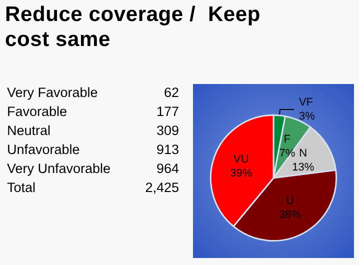  I want to click on slice-label: U, so click(290, 201).